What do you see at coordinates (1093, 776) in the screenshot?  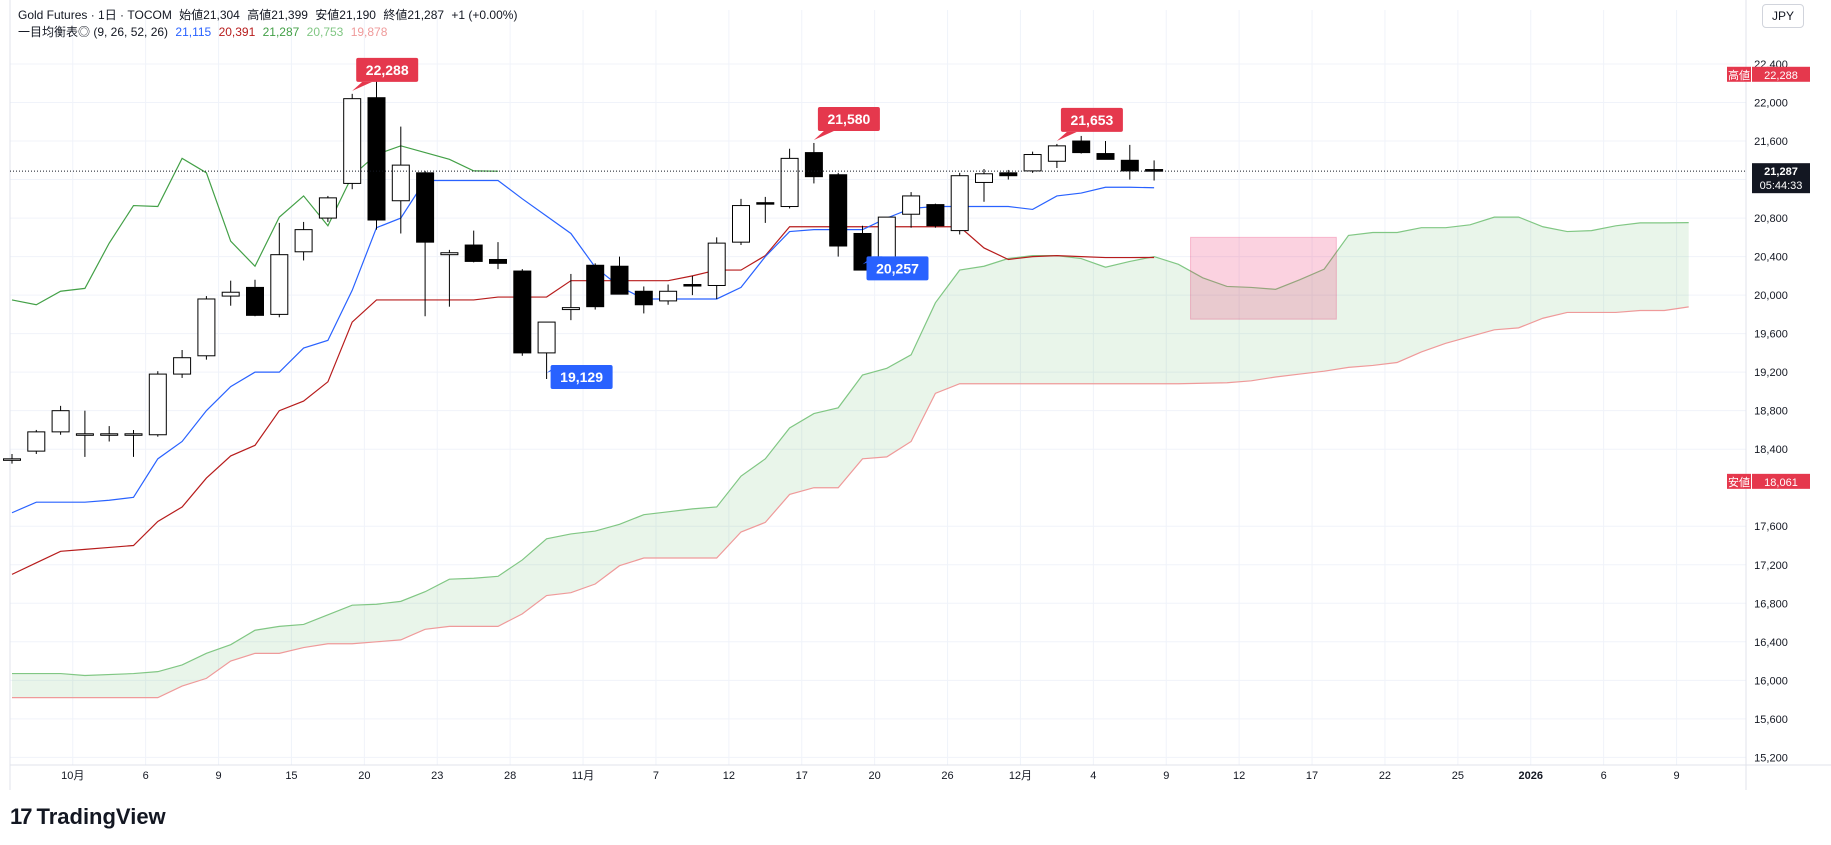 I see `time-axis-label: 4` at bounding box center [1093, 776].